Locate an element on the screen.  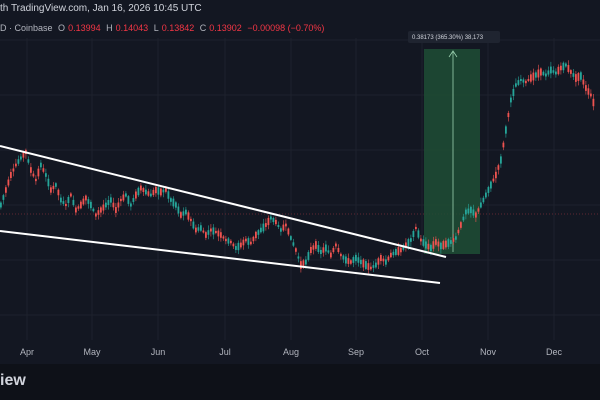
measure-arrow-head is located at coordinates (453, 54).